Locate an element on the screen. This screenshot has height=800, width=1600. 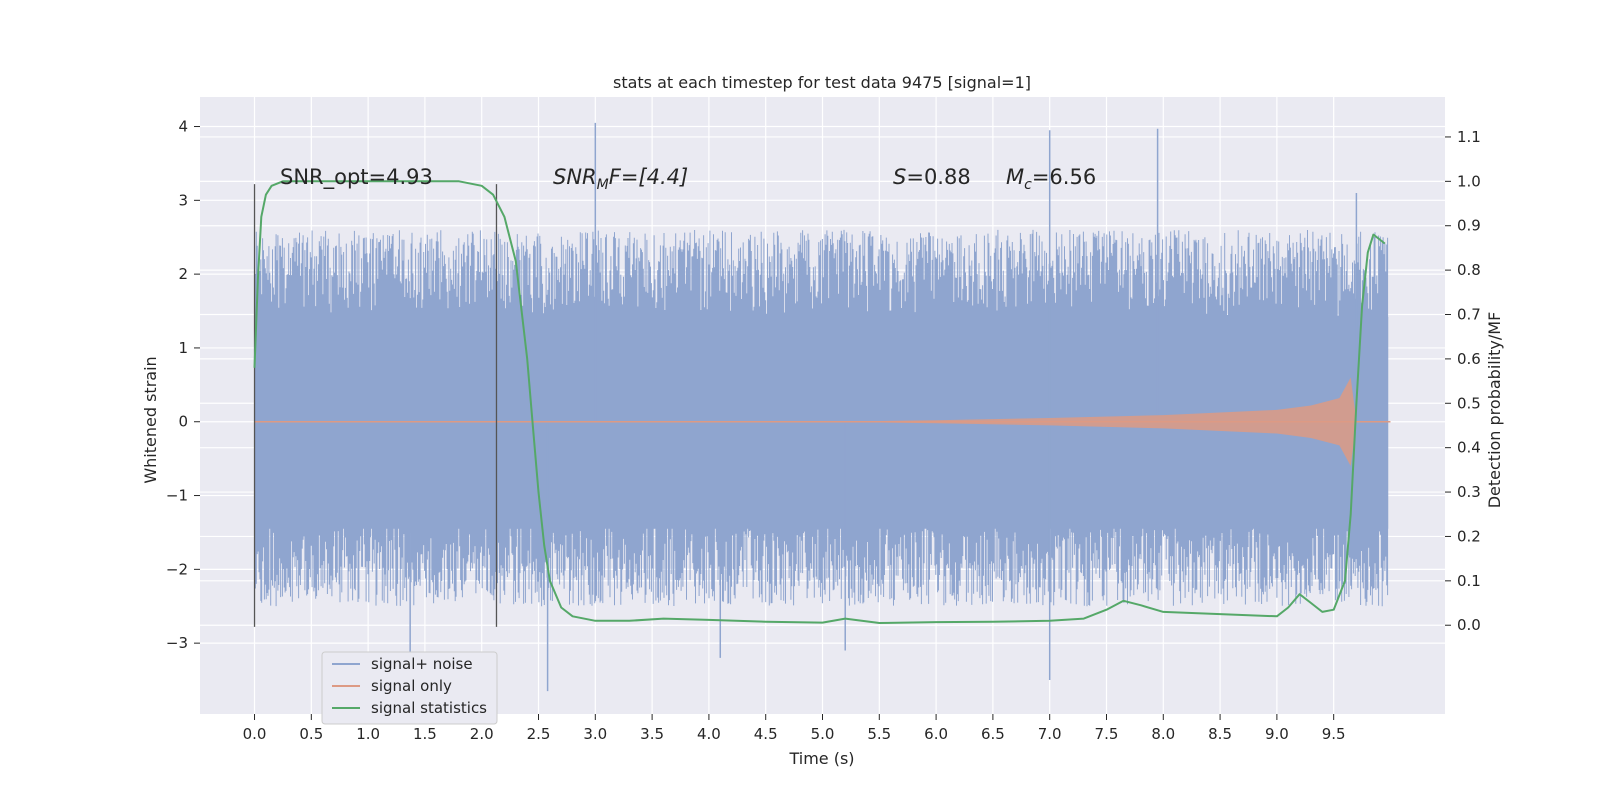
annotation-s: S=0.88 is located at coordinates (932, 177).